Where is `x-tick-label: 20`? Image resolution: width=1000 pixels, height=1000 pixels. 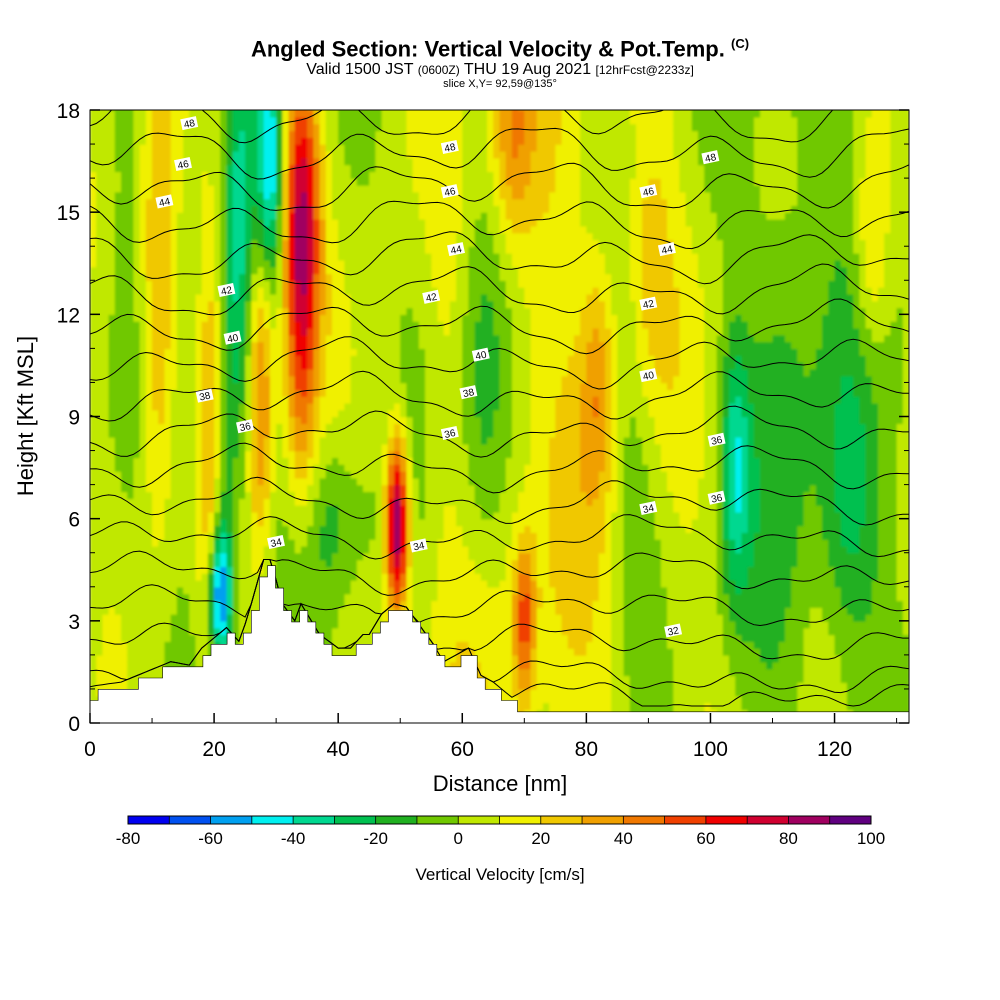
x-tick-label: 20 is located at coordinates (213, 749).